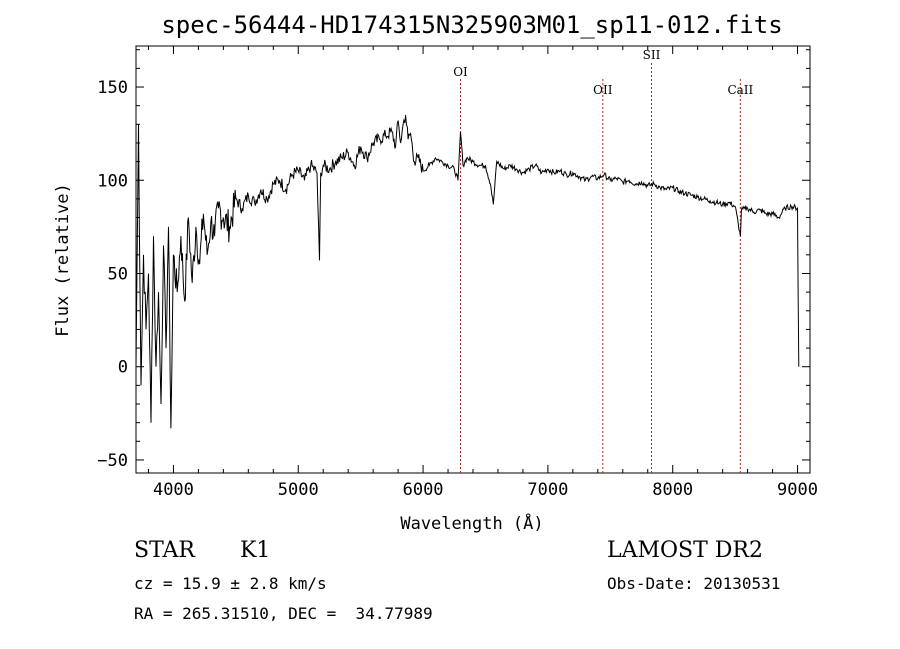 The width and height of the screenshot is (900, 649). What do you see at coordinates (118, 274) in the screenshot?
I see `y-tick-label: 50` at bounding box center [118, 274].